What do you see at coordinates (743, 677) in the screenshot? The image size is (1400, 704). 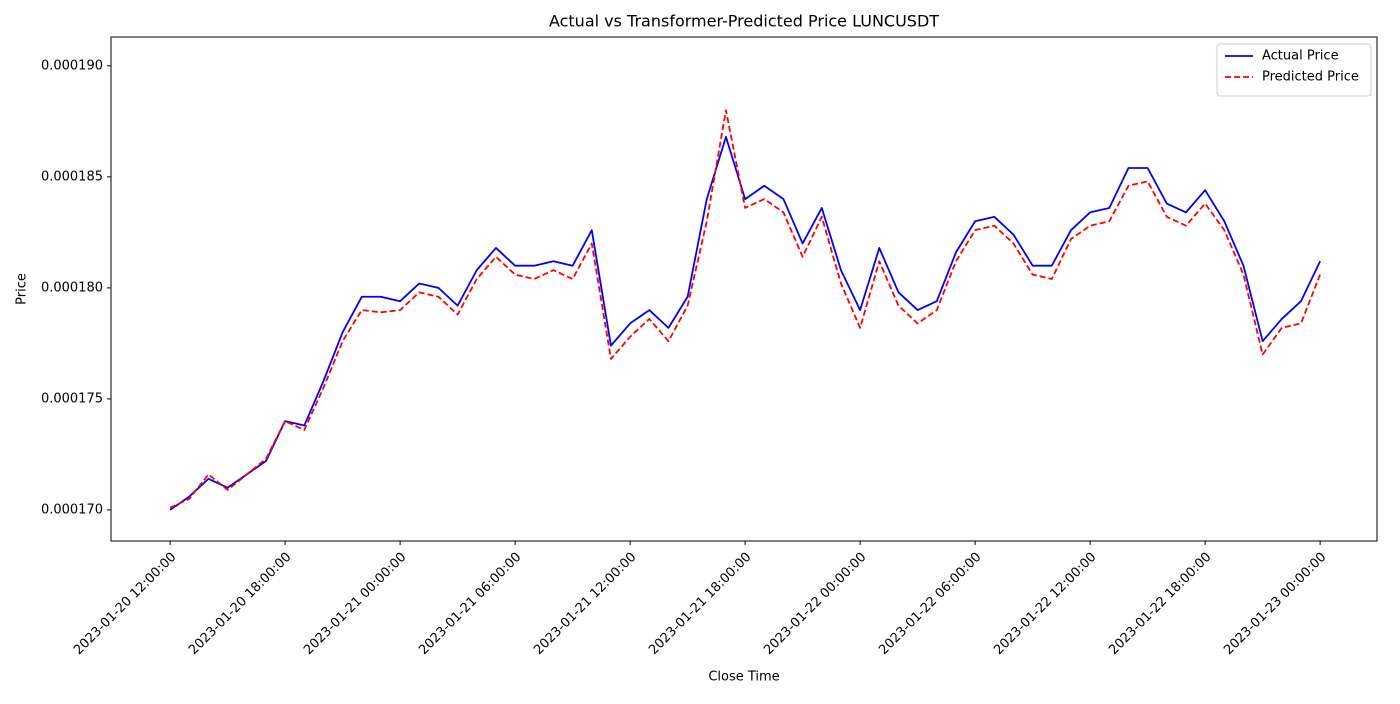 I see `x-axis-label: Close Time` at bounding box center [743, 677].